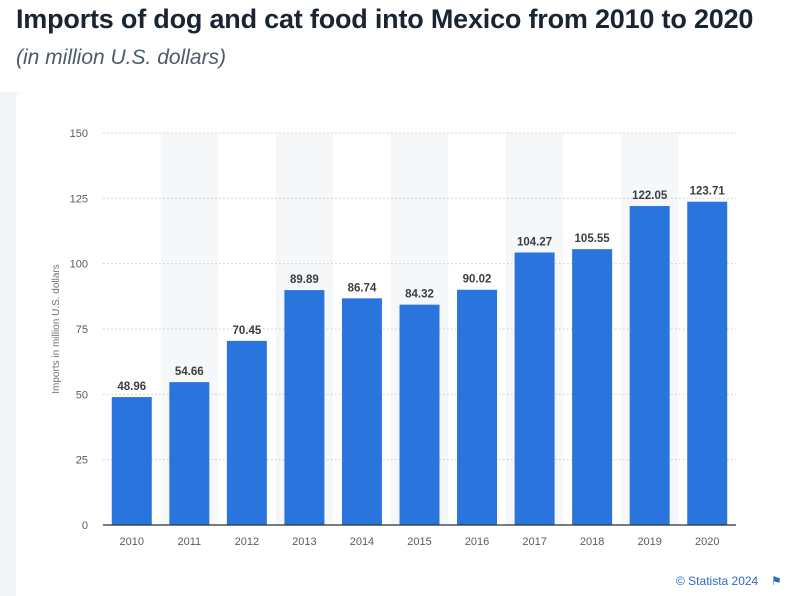 This screenshot has width=800, height=596. I want to click on x-tick-label: 2010, so click(132, 542).